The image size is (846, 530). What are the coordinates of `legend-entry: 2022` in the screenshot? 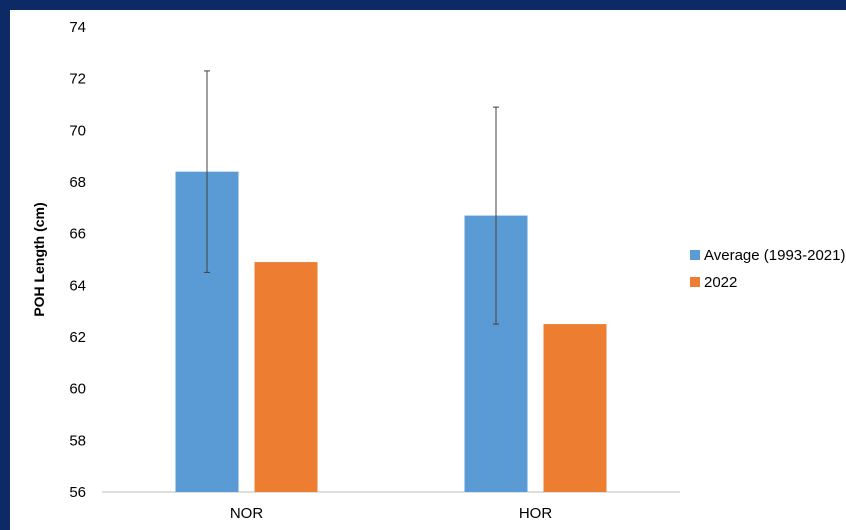 It's located at (720, 282).